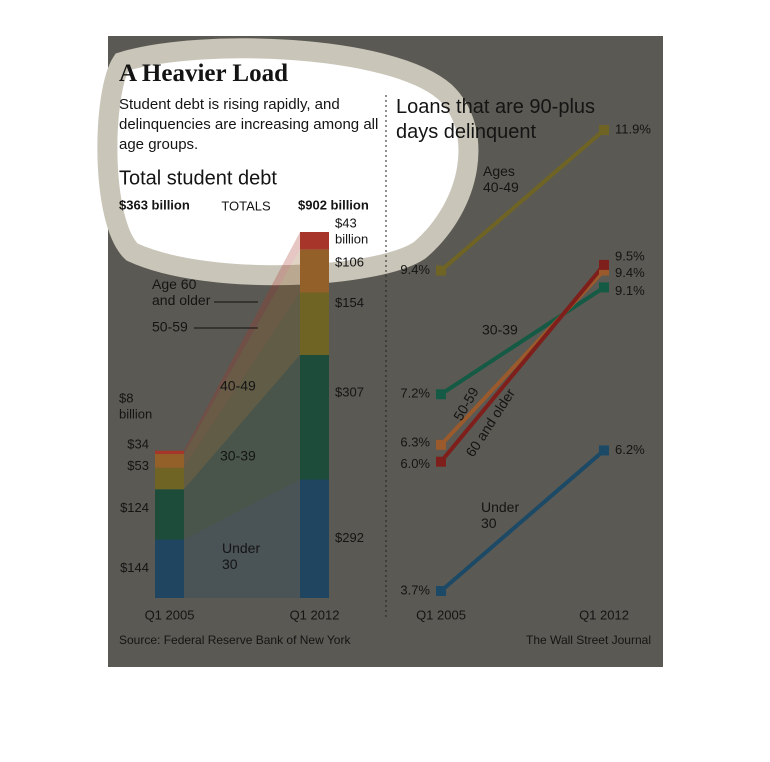 Image resolution: width=770 pixels, height=762 pixels. I want to click on value-label: 3.7%, so click(415, 589).